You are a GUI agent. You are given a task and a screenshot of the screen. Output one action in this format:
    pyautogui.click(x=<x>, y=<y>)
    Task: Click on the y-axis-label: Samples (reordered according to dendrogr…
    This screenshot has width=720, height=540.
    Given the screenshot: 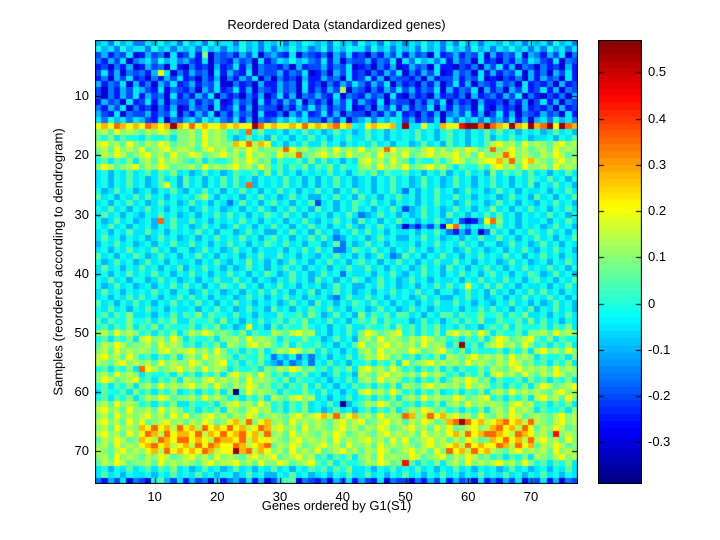 What is the action you would take?
    pyautogui.click(x=58, y=262)
    